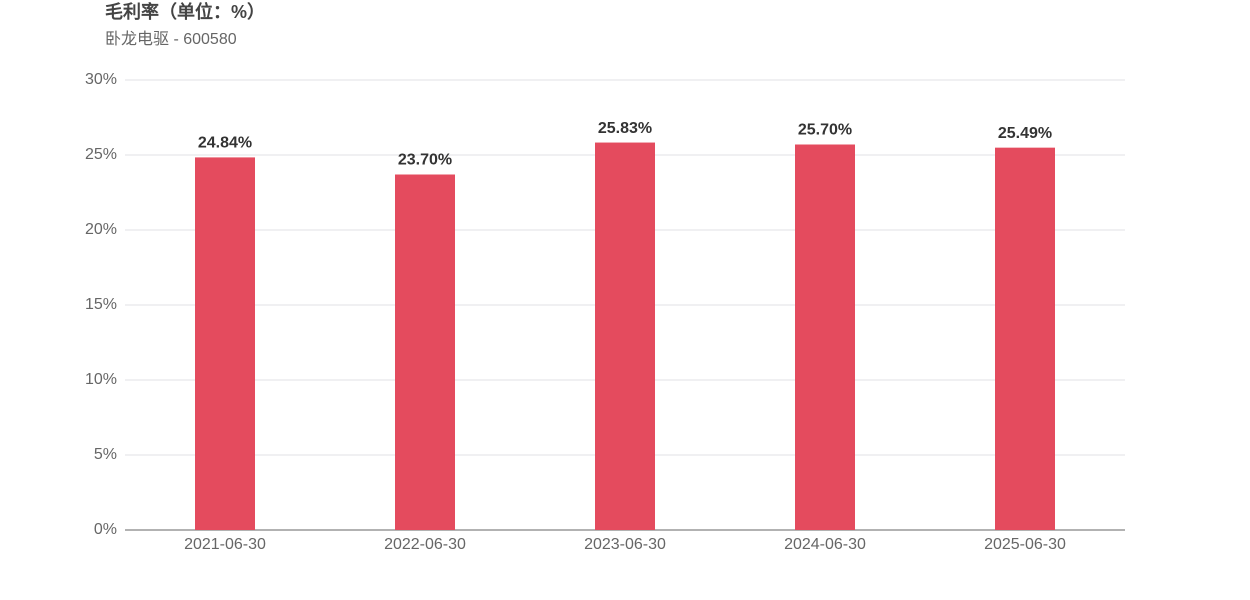 This screenshot has height=600, width=1250. Describe the element at coordinates (225, 143) in the screenshot. I see `value-label: 24.84%` at that location.